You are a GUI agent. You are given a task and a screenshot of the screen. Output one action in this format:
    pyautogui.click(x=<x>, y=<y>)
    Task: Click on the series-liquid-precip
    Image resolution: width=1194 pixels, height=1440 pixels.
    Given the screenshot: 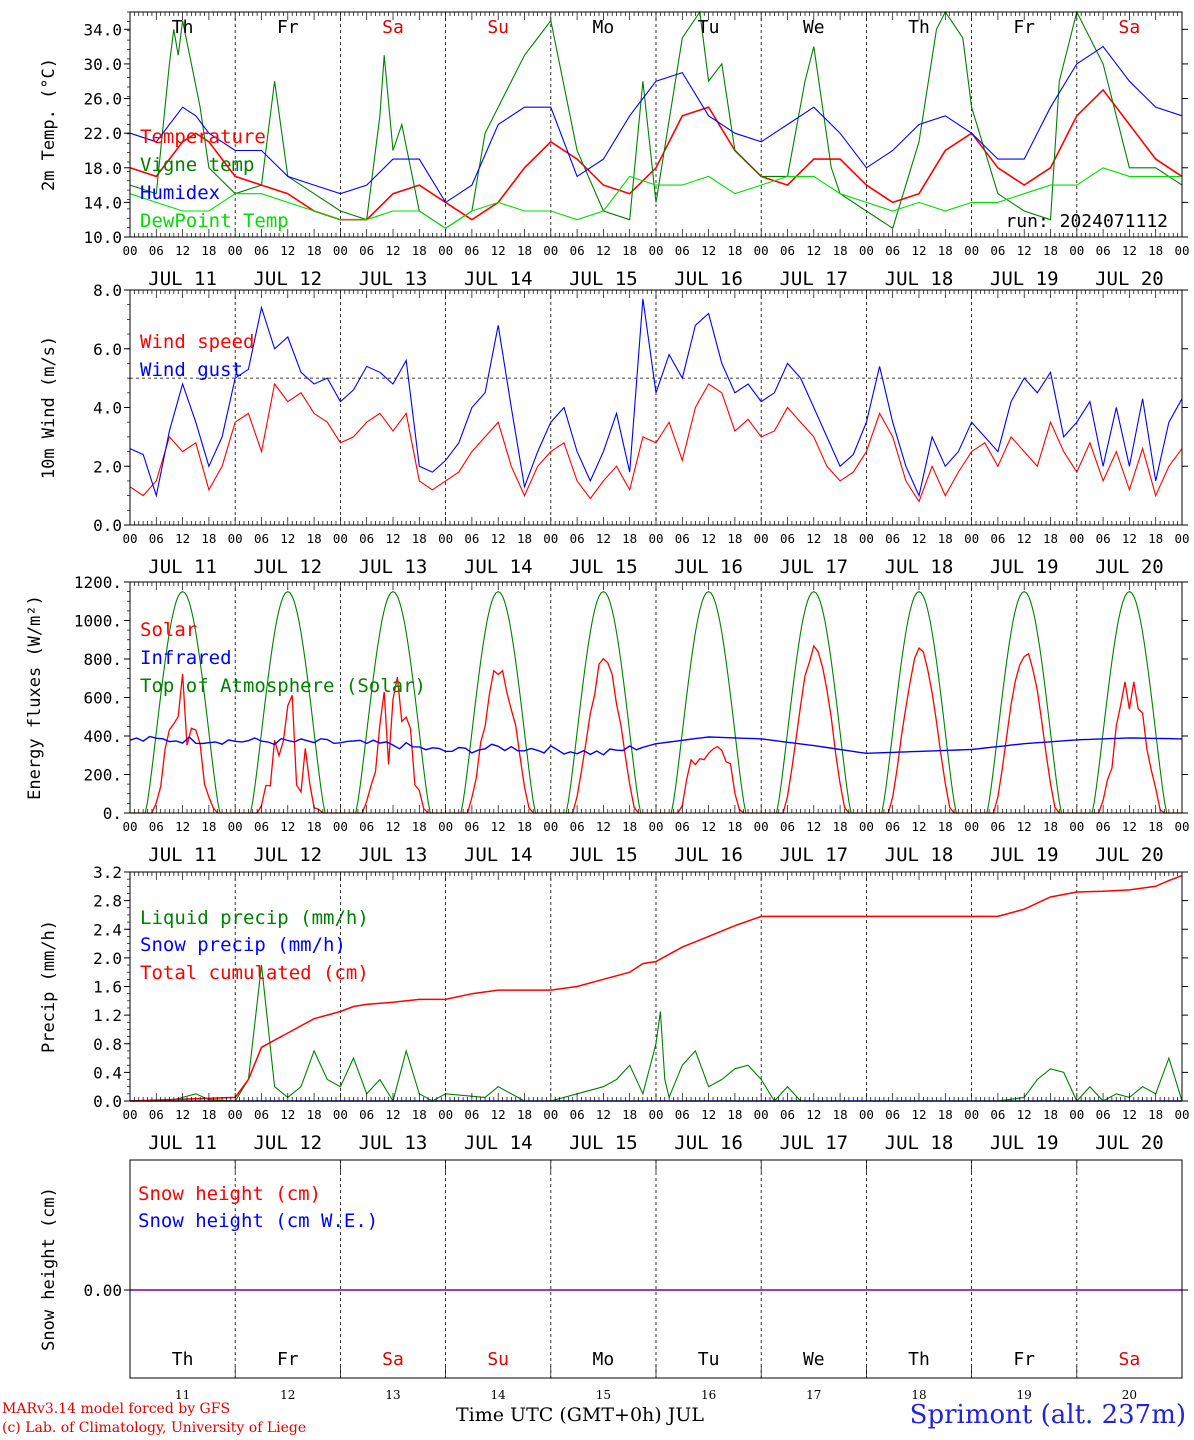 What is the action you would take?
    pyautogui.click(x=656, y=1033)
    